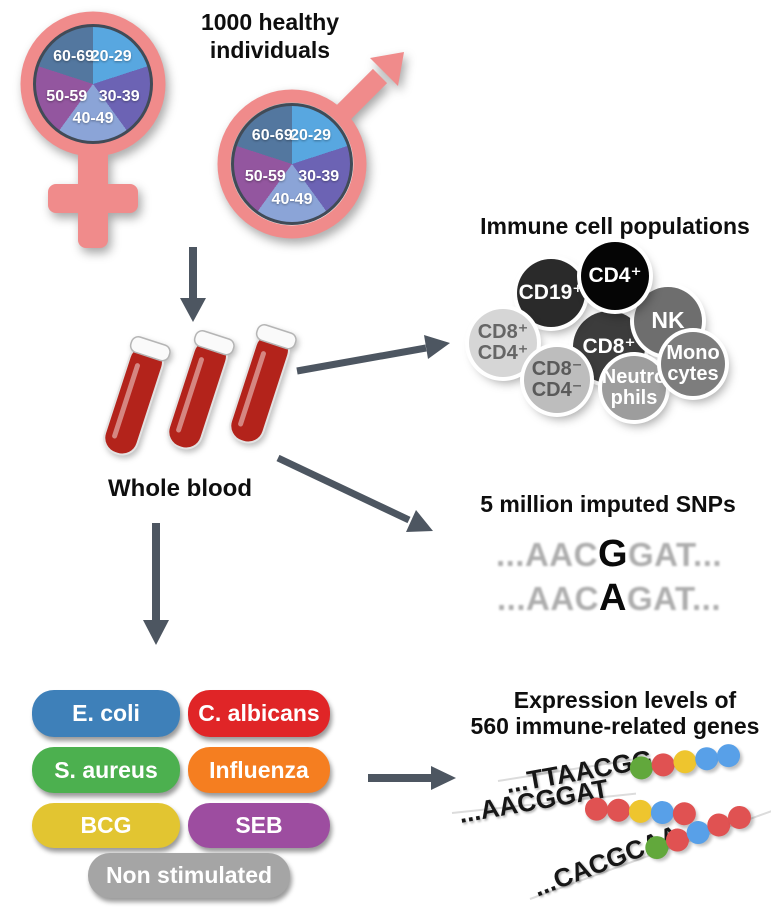 The image size is (771, 922). What do you see at coordinates (156, 584) in the screenshot?
I see `flow-arrow-blood-to-stimulations` at bounding box center [156, 584].